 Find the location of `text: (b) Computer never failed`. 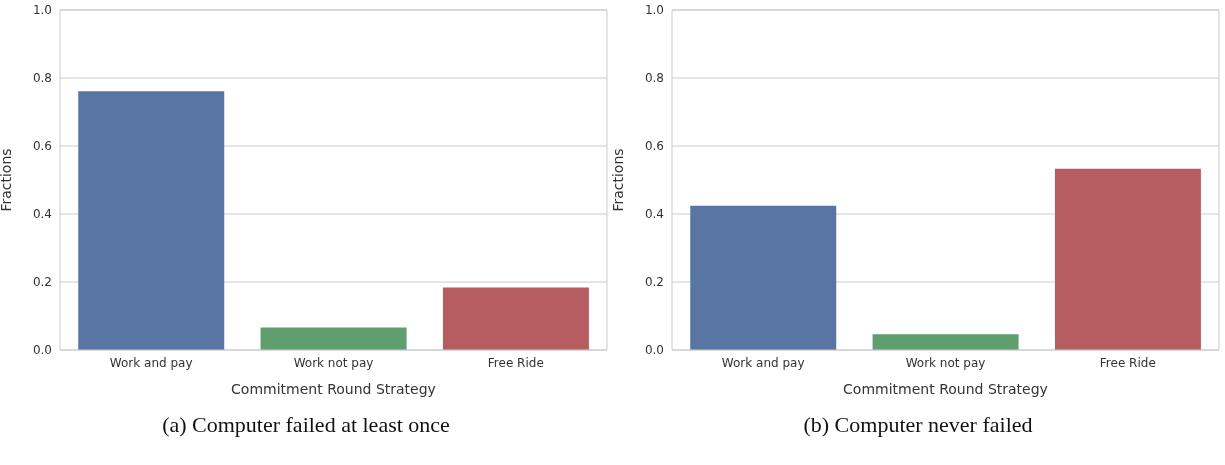

text: (b) Computer never failed is located at coordinates (918, 425).